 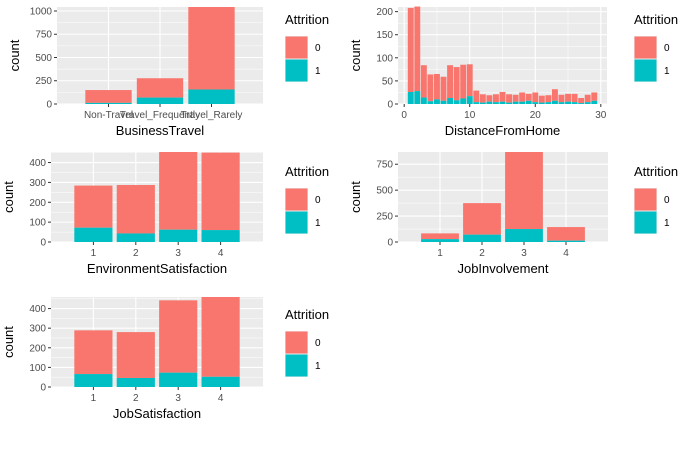 What do you see at coordinates (536, 115) in the screenshot?
I see `x-tick-label: 20` at bounding box center [536, 115].